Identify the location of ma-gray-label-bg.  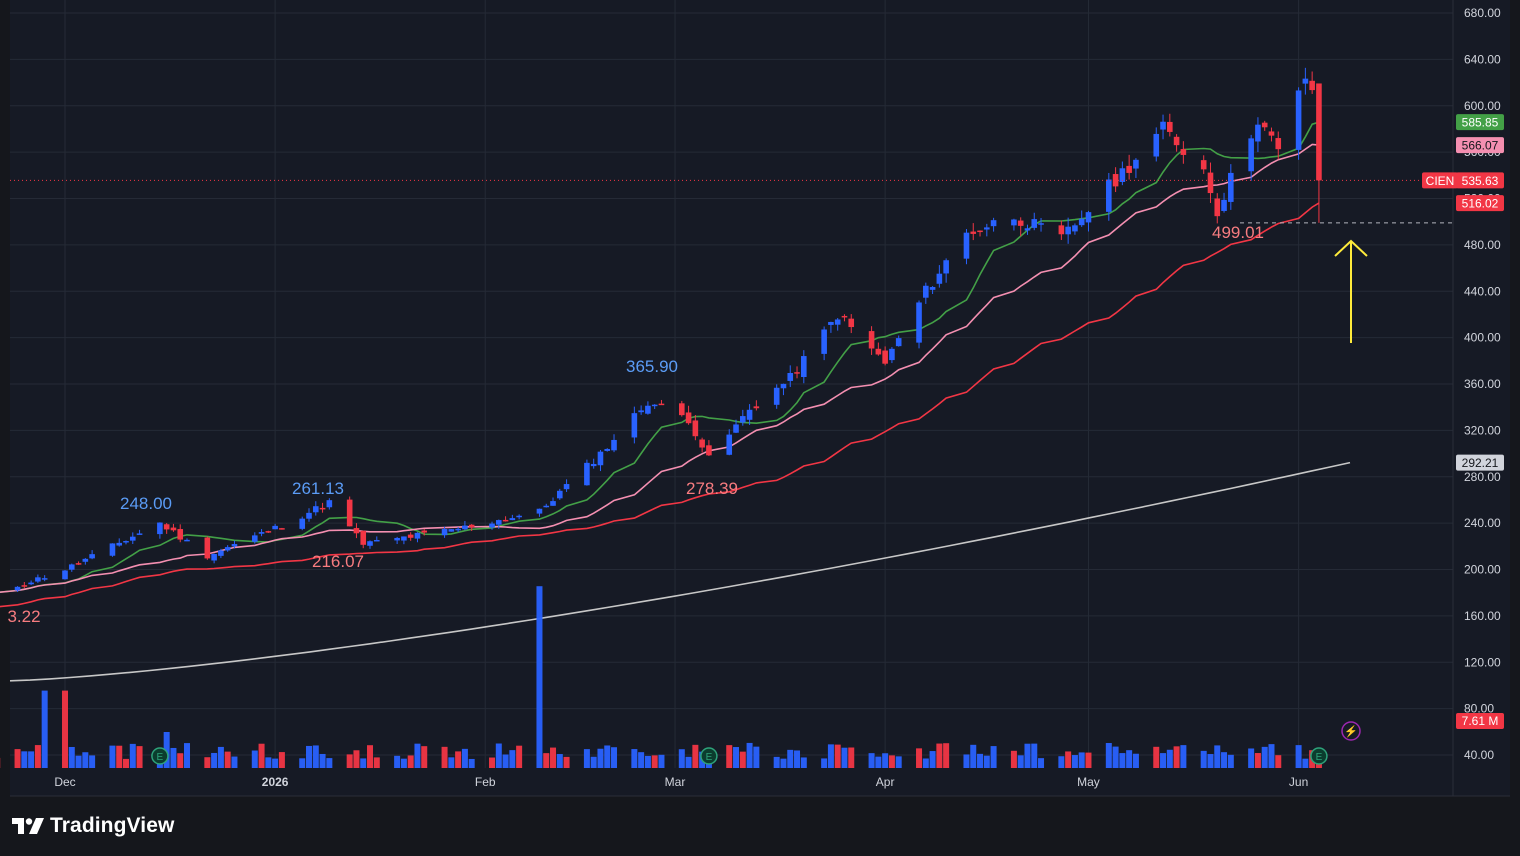
(1480, 462).